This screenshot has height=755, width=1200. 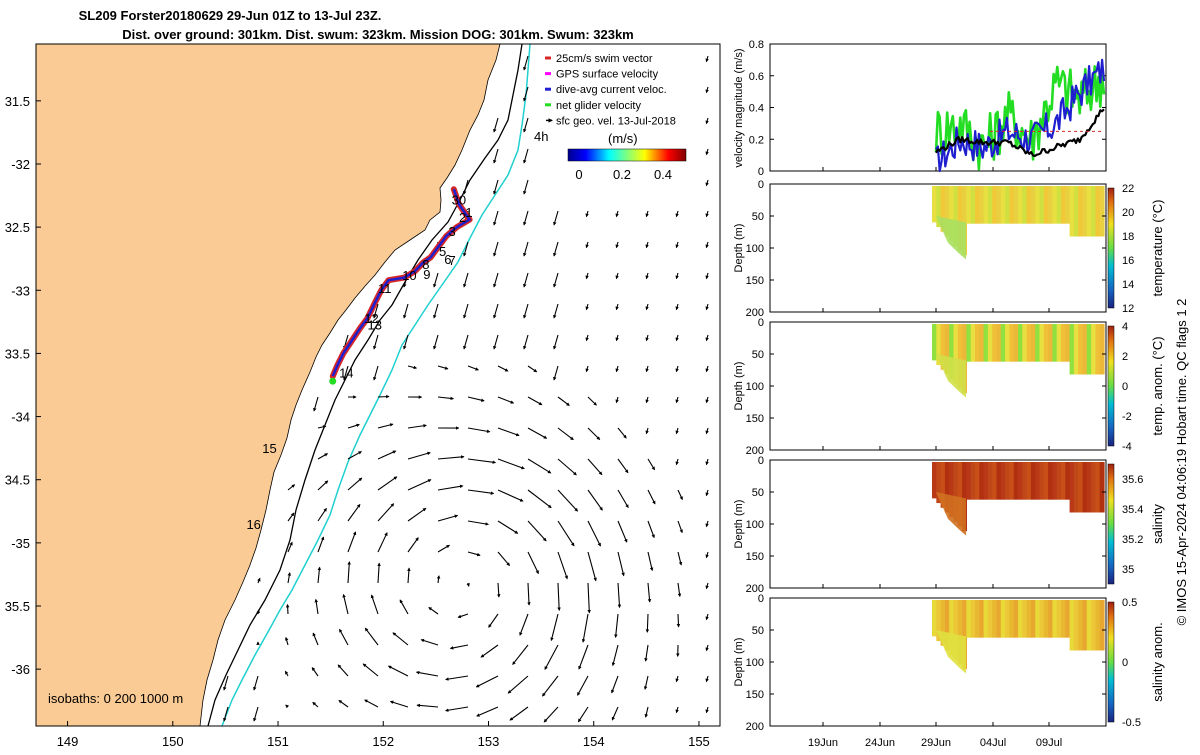 What do you see at coordinates (1128, 237) in the screenshot?
I see `section-colorbar-tick: 18` at bounding box center [1128, 237].